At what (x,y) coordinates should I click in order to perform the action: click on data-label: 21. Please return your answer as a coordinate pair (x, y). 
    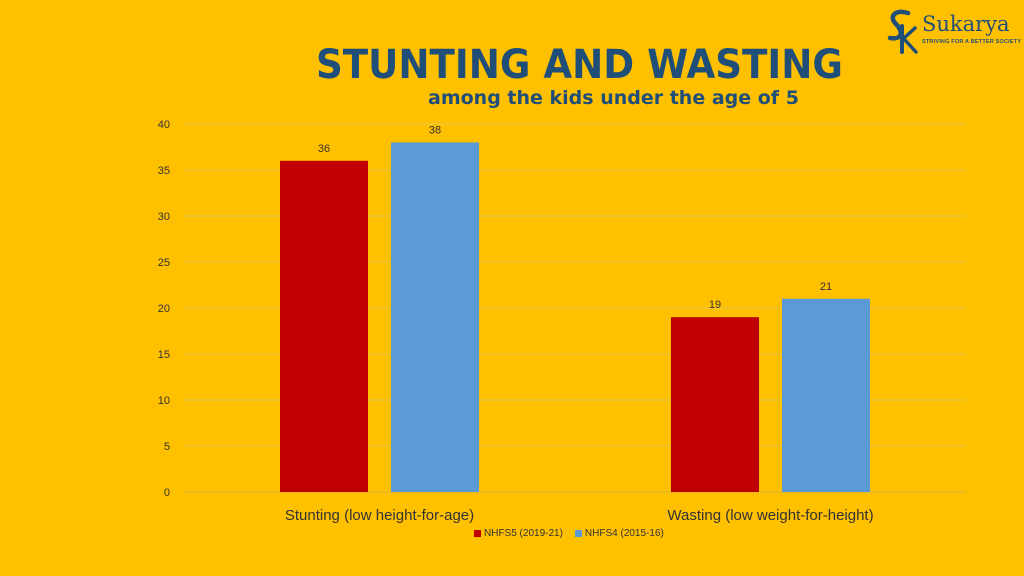
    Looking at the image, I should click on (826, 287).